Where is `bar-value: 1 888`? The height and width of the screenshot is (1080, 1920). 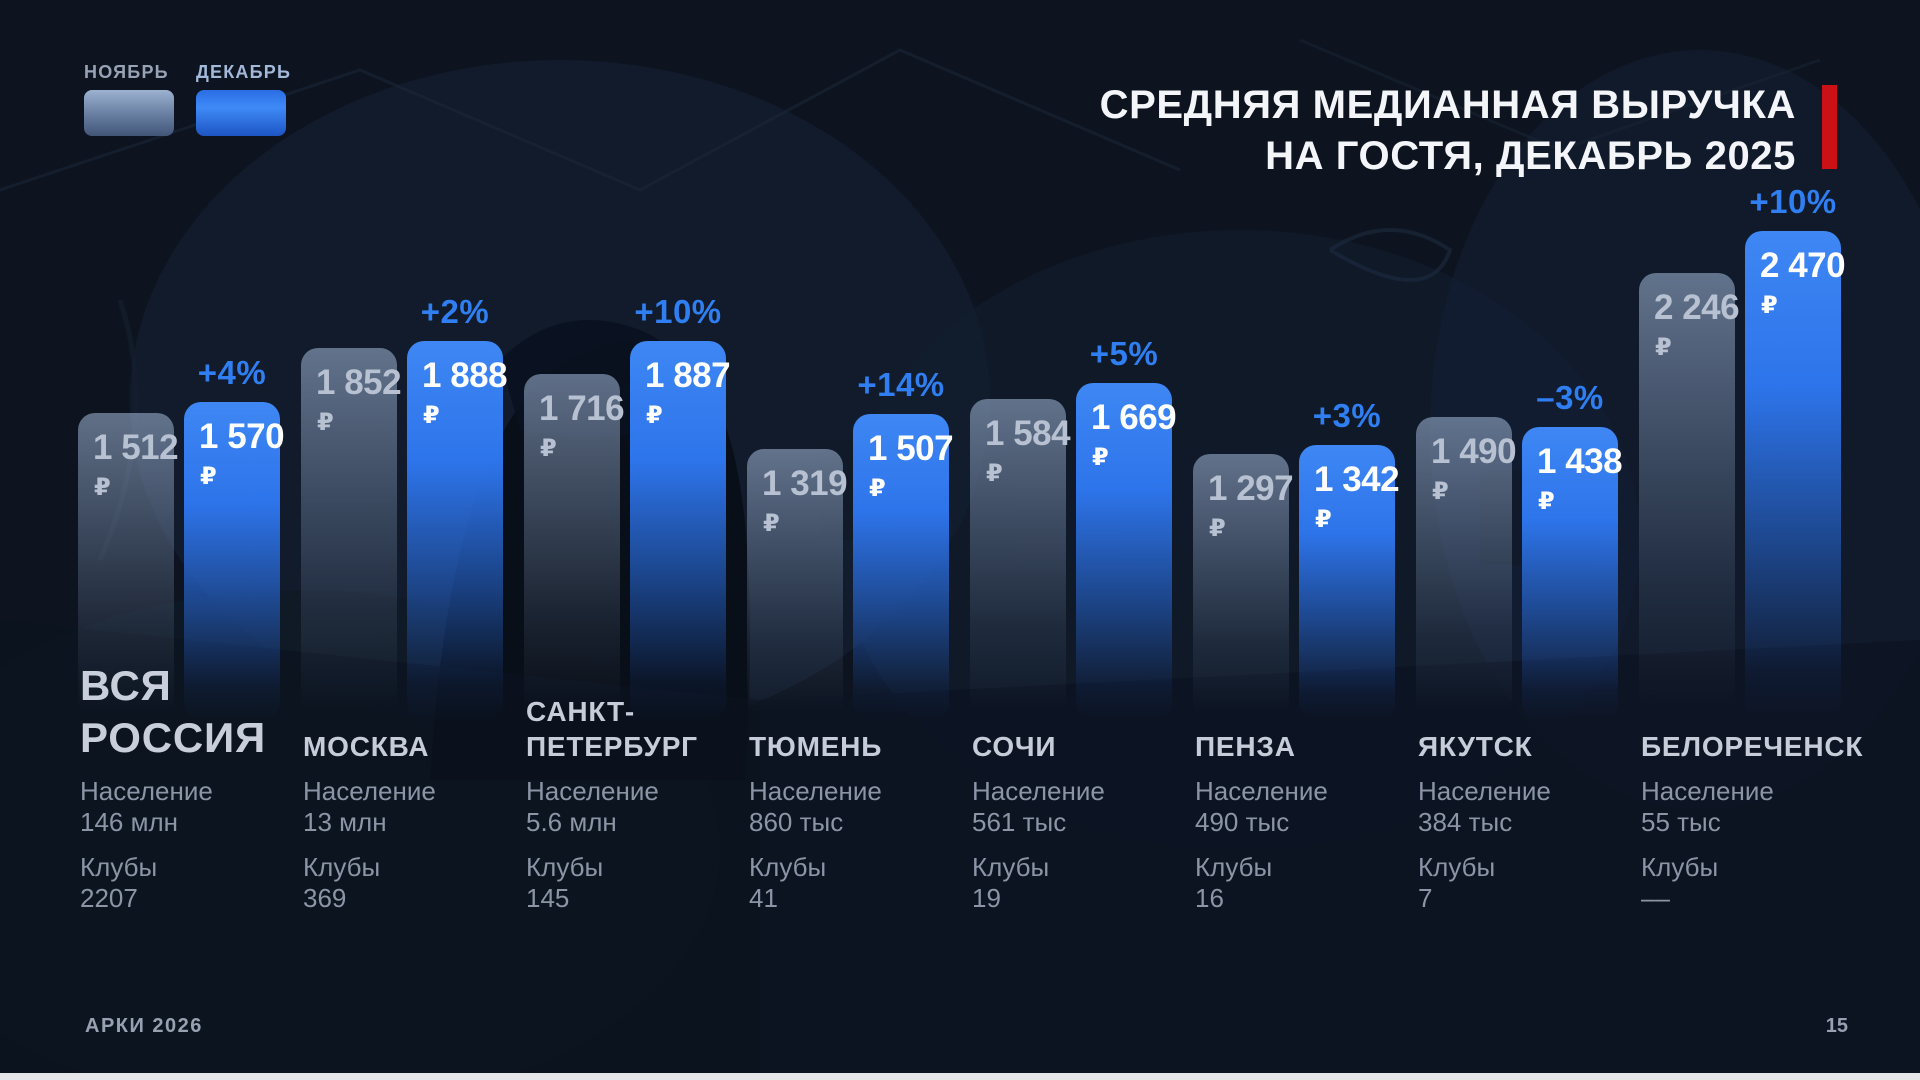 bar-value: 1 888 is located at coordinates (465, 375).